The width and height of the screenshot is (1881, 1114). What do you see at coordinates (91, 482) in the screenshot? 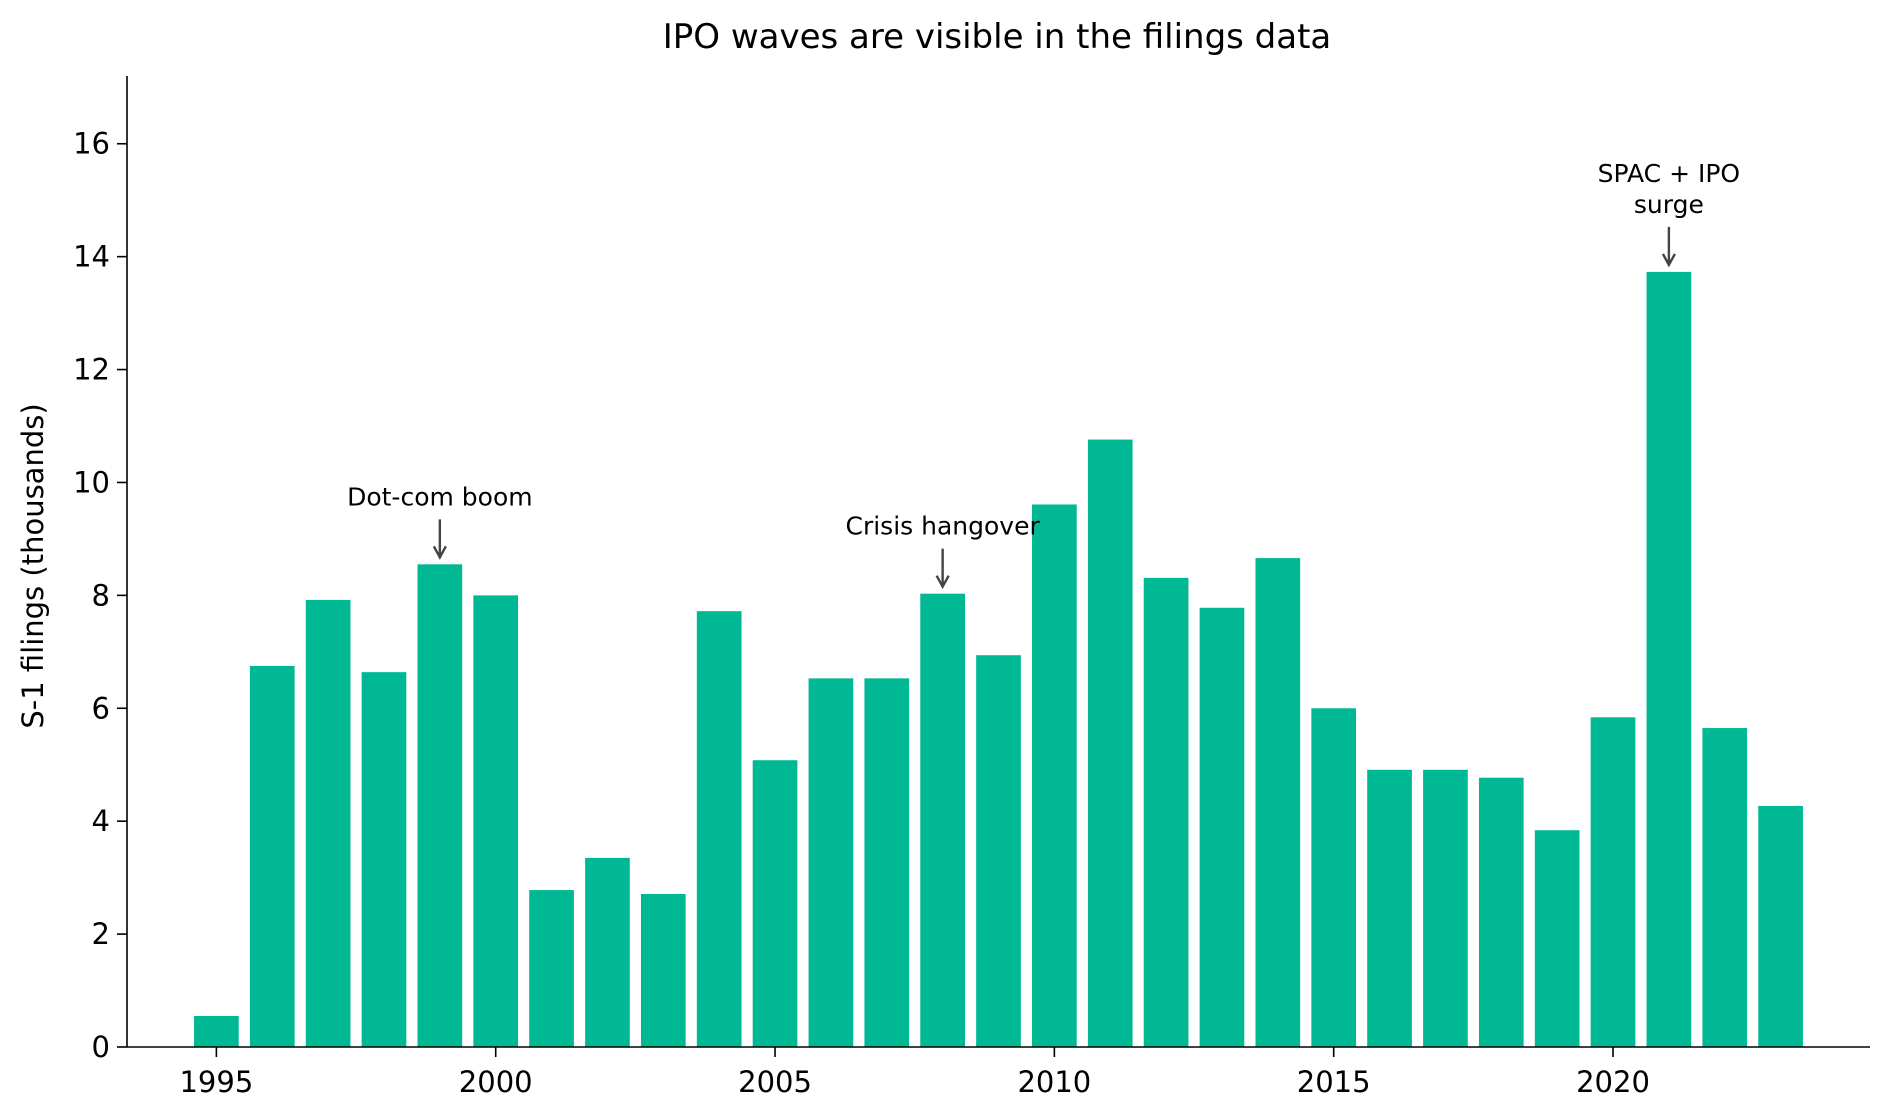
I see `y-tick-label: 10` at bounding box center [91, 482].